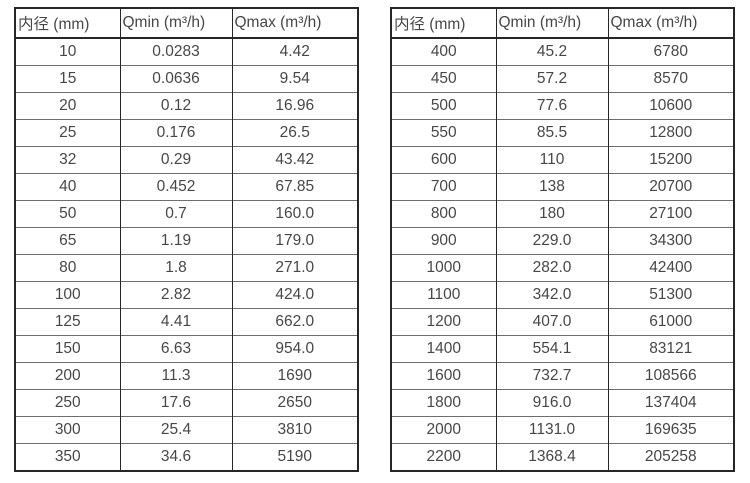 Image resolution: width=750 pixels, height=483 pixels. What do you see at coordinates (670, 457) in the screenshot?
I see `qmax-cell: 205258` at bounding box center [670, 457].